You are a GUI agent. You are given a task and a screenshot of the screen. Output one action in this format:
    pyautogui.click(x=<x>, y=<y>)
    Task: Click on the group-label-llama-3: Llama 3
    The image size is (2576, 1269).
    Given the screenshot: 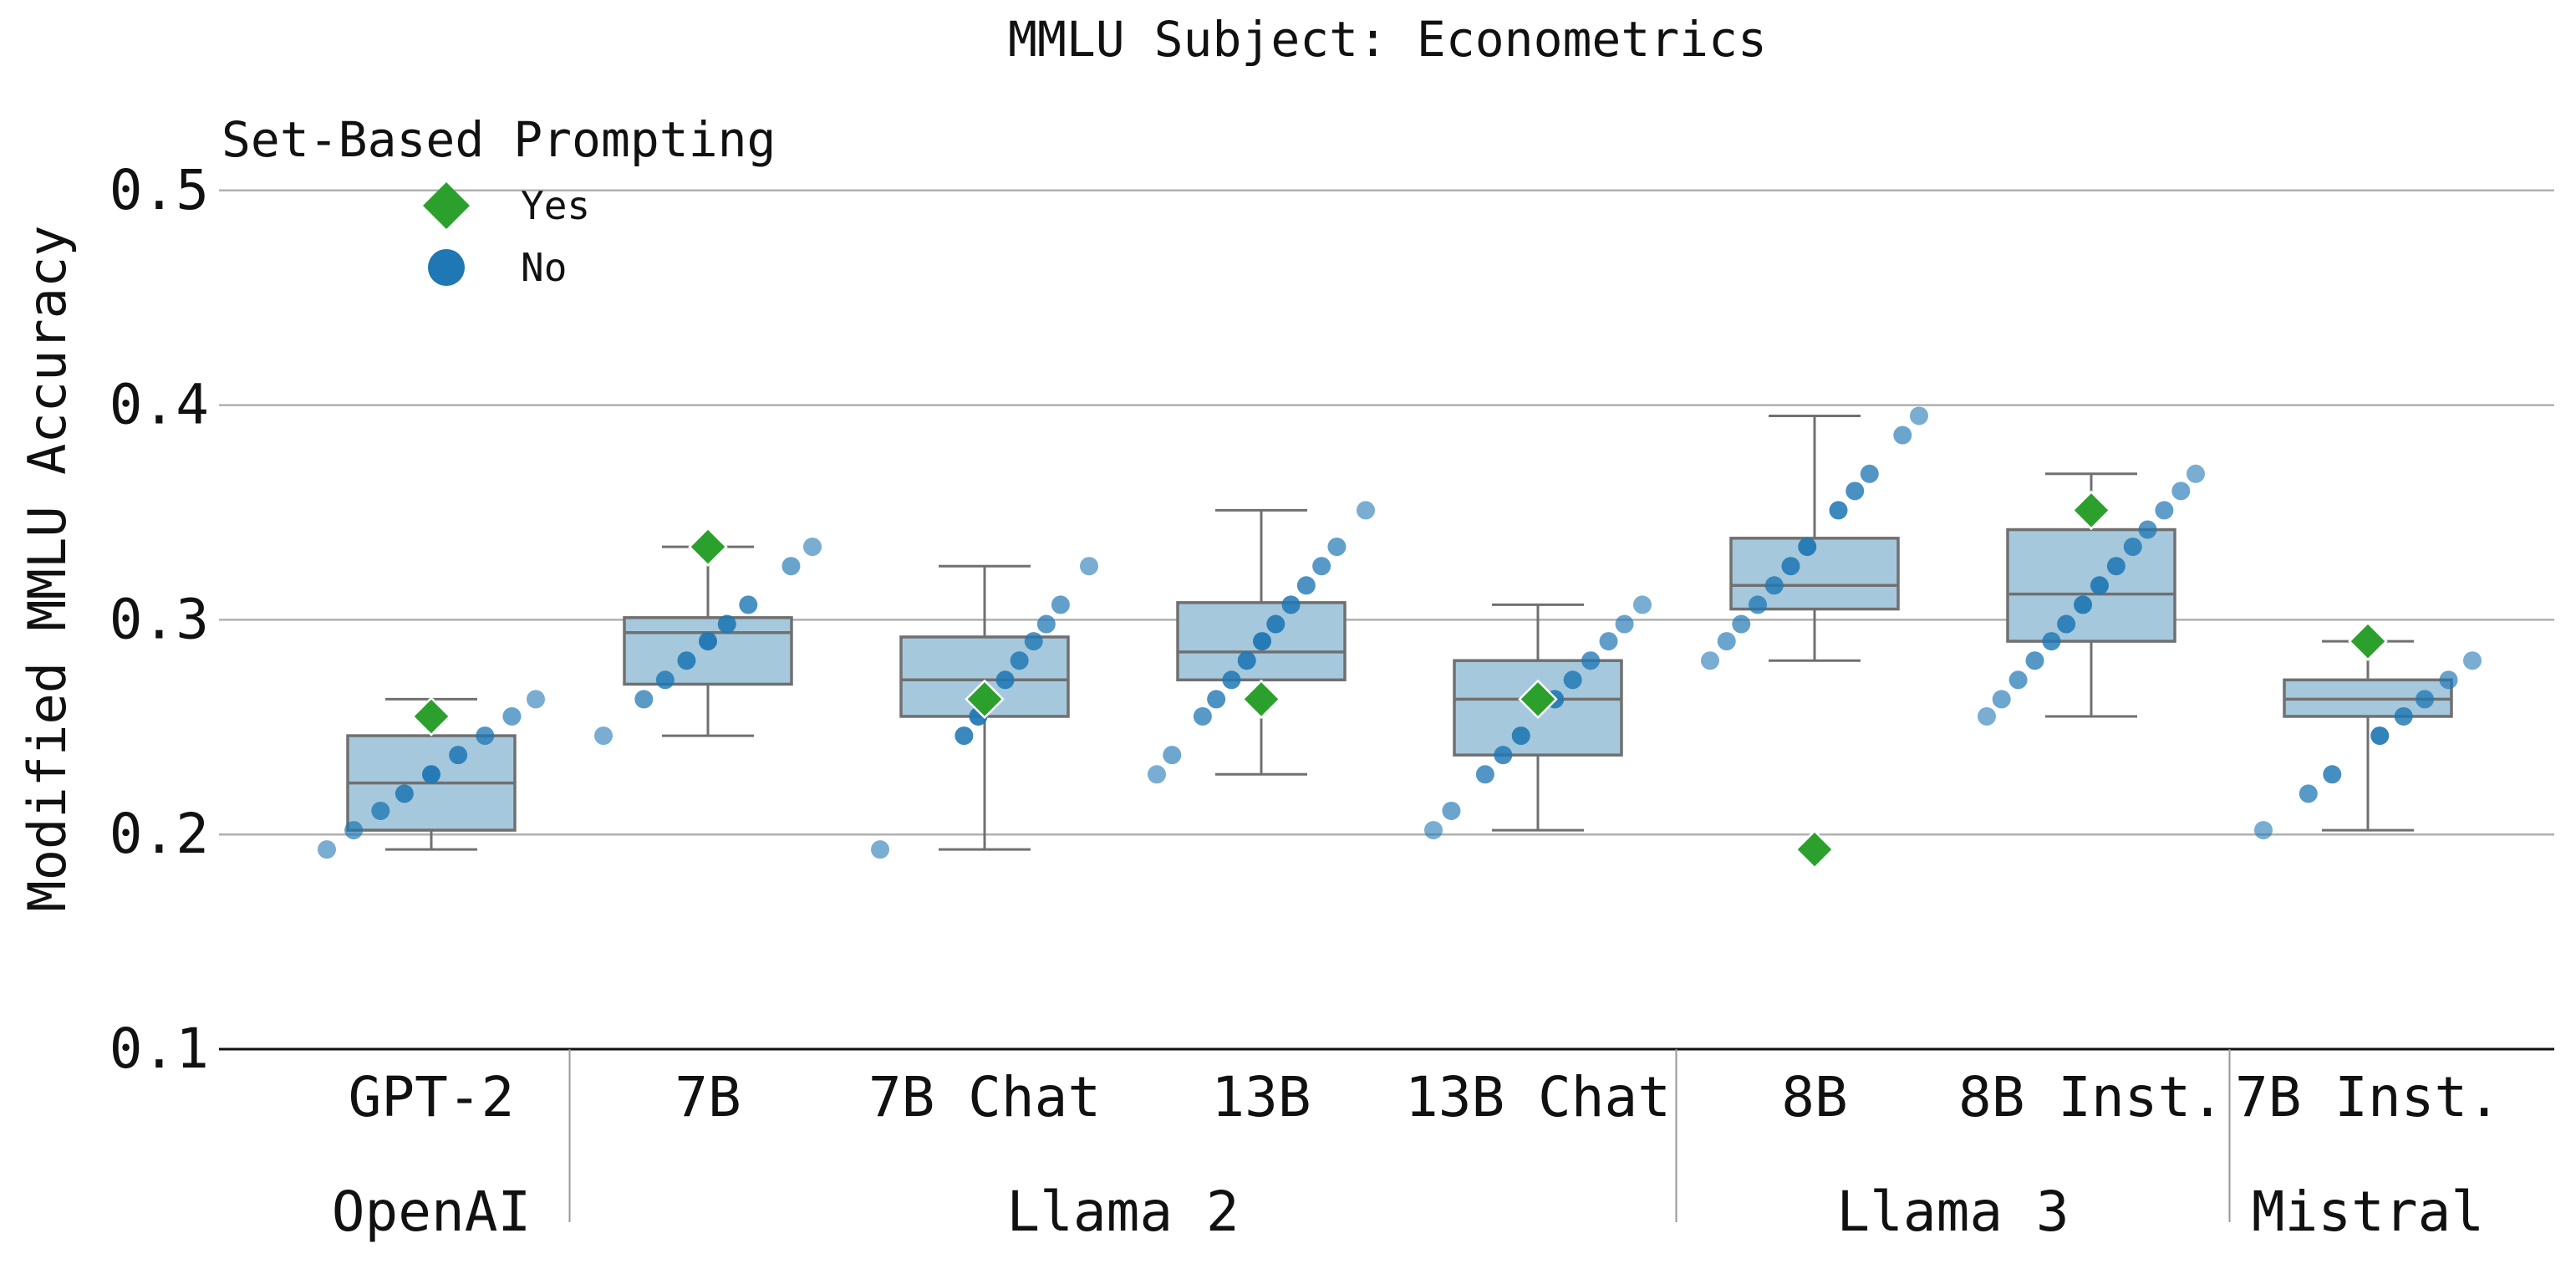 What is the action you would take?
    pyautogui.click(x=1952, y=1212)
    